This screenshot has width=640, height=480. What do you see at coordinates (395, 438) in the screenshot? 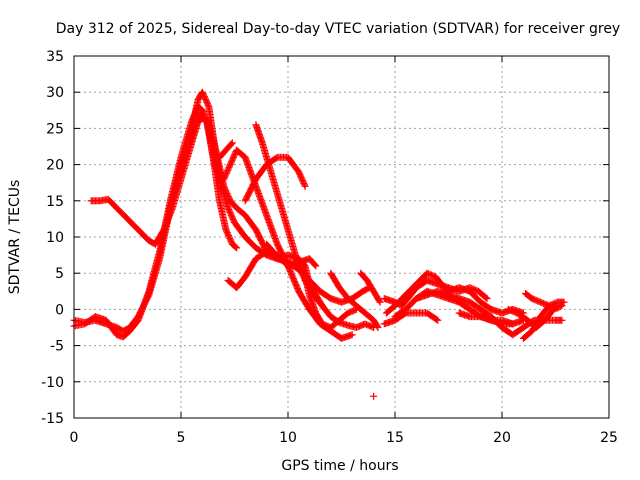
I see `x-tick-label: 15` at bounding box center [395, 438].